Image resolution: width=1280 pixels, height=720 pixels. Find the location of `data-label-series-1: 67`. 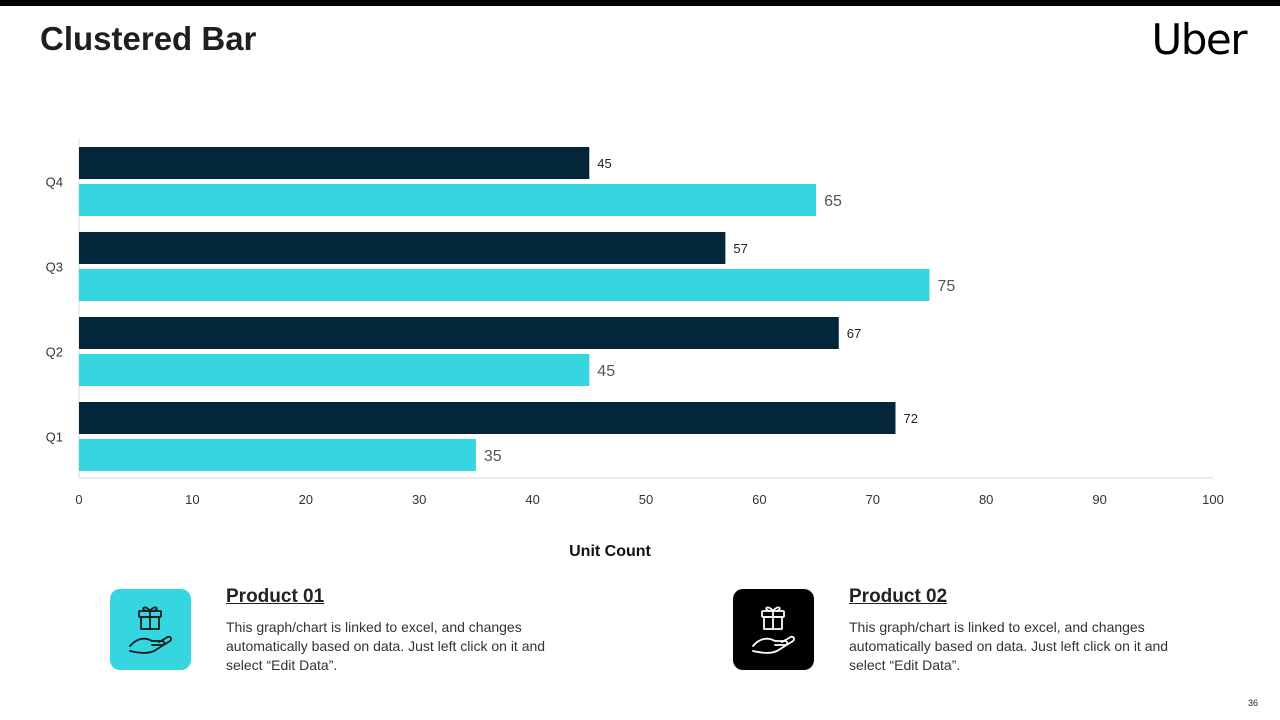

data-label-series-1: 67 is located at coordinates (854, 333).